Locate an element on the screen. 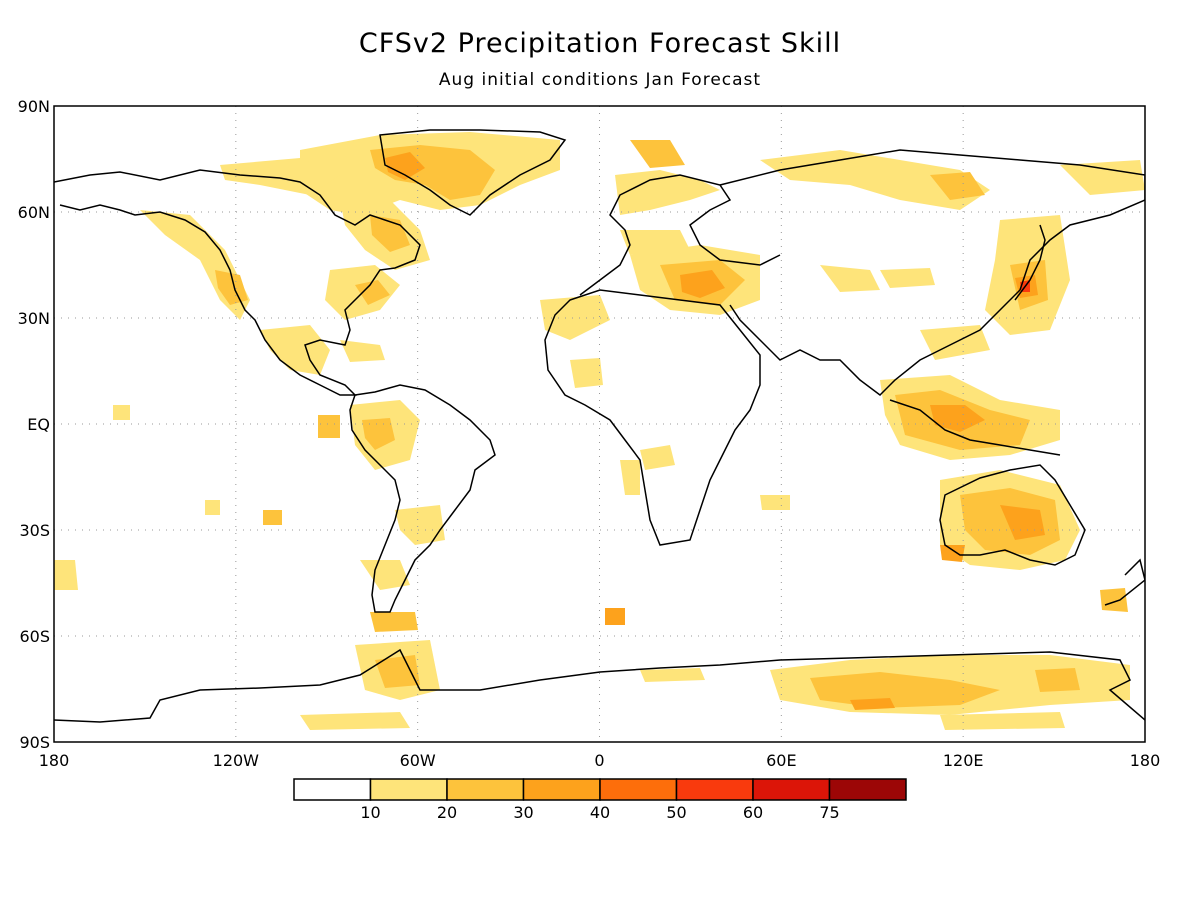  coastline-indonesia is located at coordinates (975, 427).